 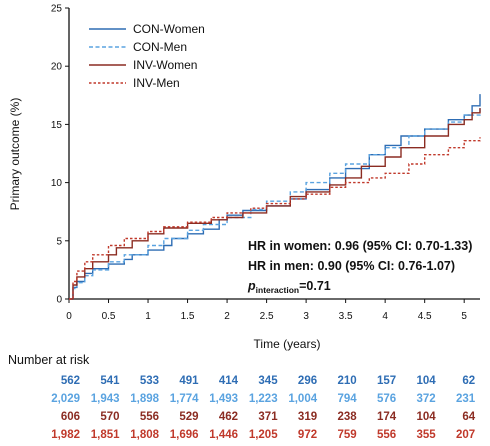 What do you see at coordinates (468, 381) in the screenshot?
I see `risk-cell: 62` at bounding box center [468, 381].